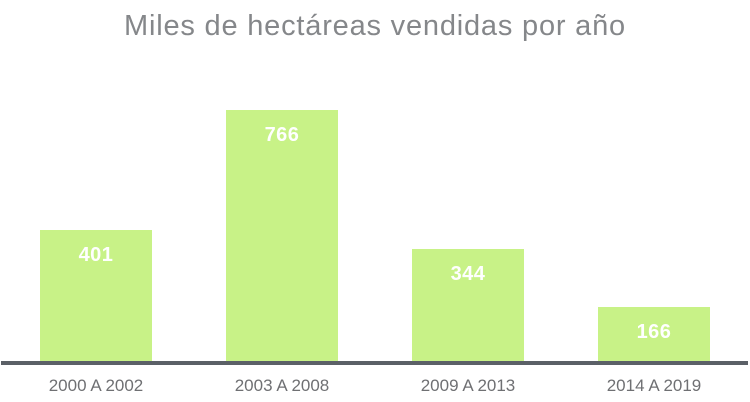  What do you see at coordinates (468, 385) in the screenshot?
I see `x-tick-label-2009-a-2013: 2009 A 2013` at bounding box center [468, 385].